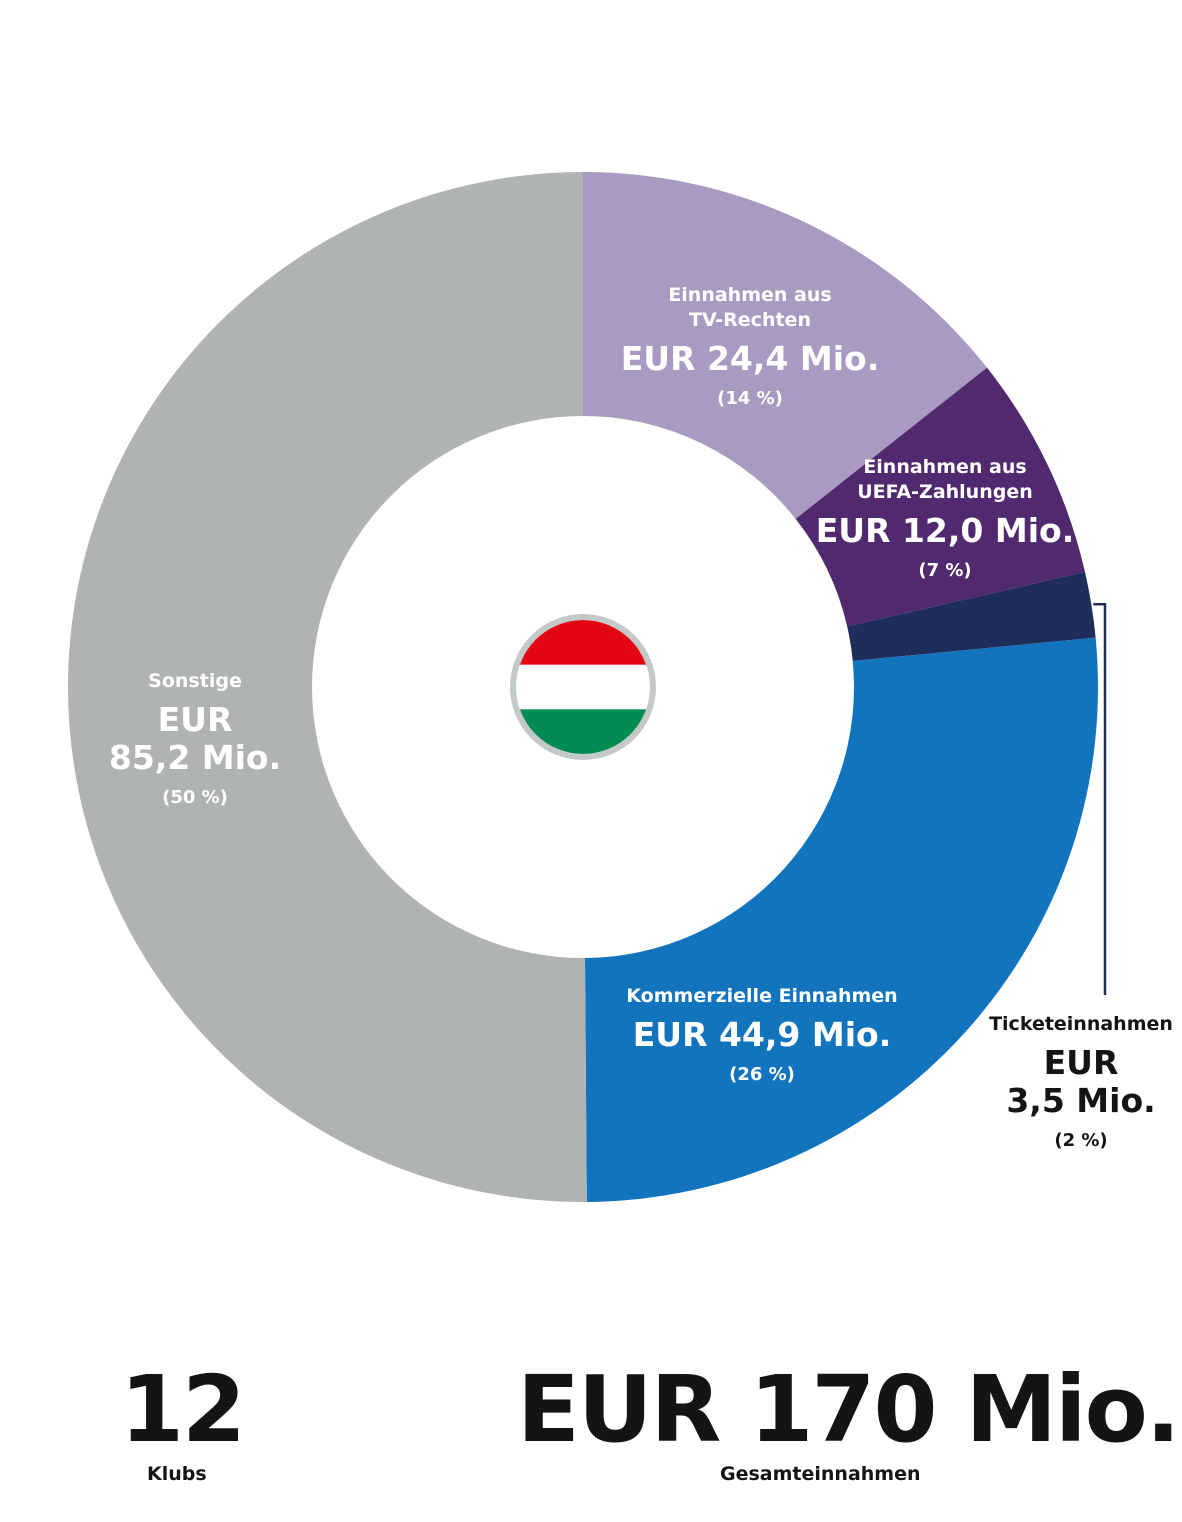  I want to click on label-einnahmen-aus-uefa-zahlungen-line-1: UEFA-Zahlungen, so click(945, 492).